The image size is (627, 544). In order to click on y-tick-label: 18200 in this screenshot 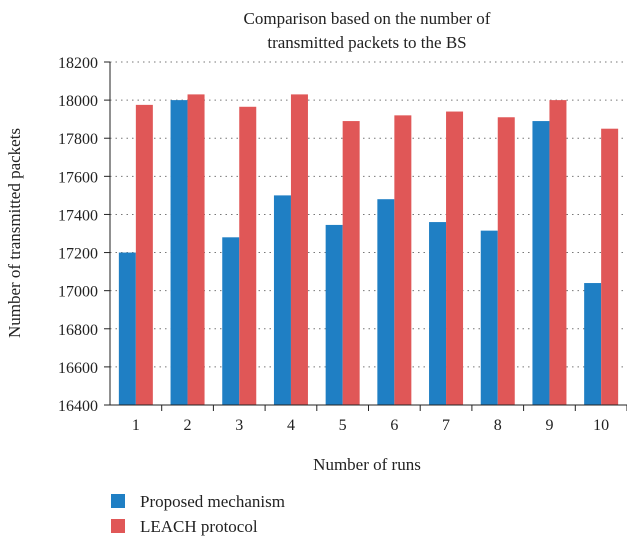, I will do `click(78, 63)`.